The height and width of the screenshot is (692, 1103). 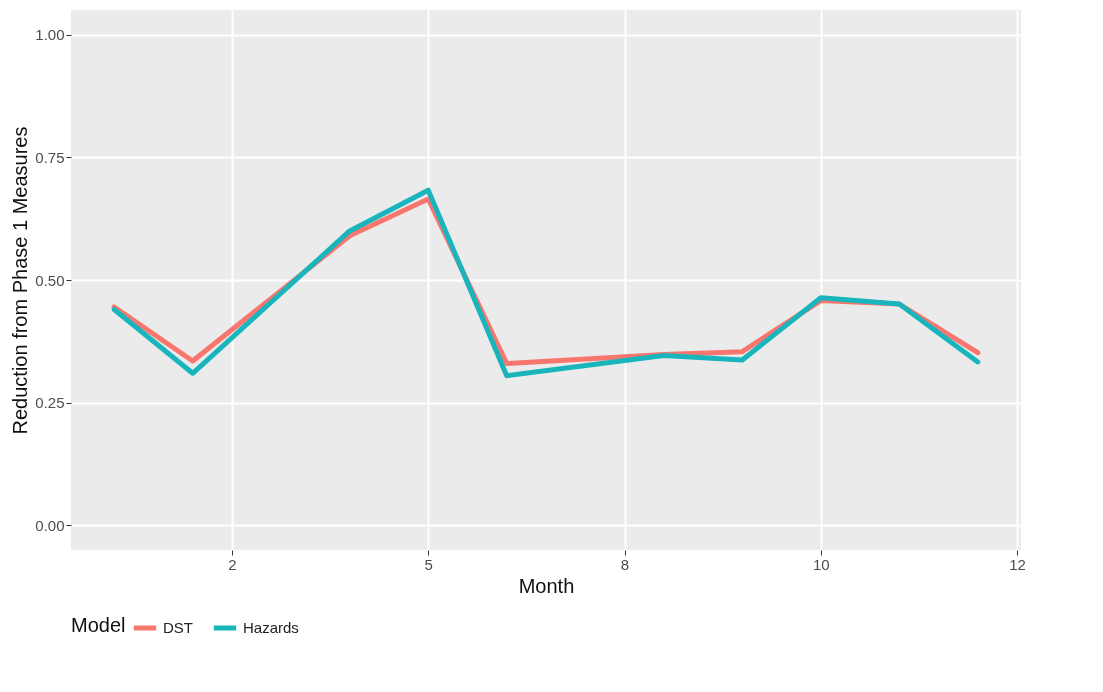 What do you see at coordinates (232, 564) in the screenshot?
I see `x-tick-label: 2` at bounding box center [232, 564].